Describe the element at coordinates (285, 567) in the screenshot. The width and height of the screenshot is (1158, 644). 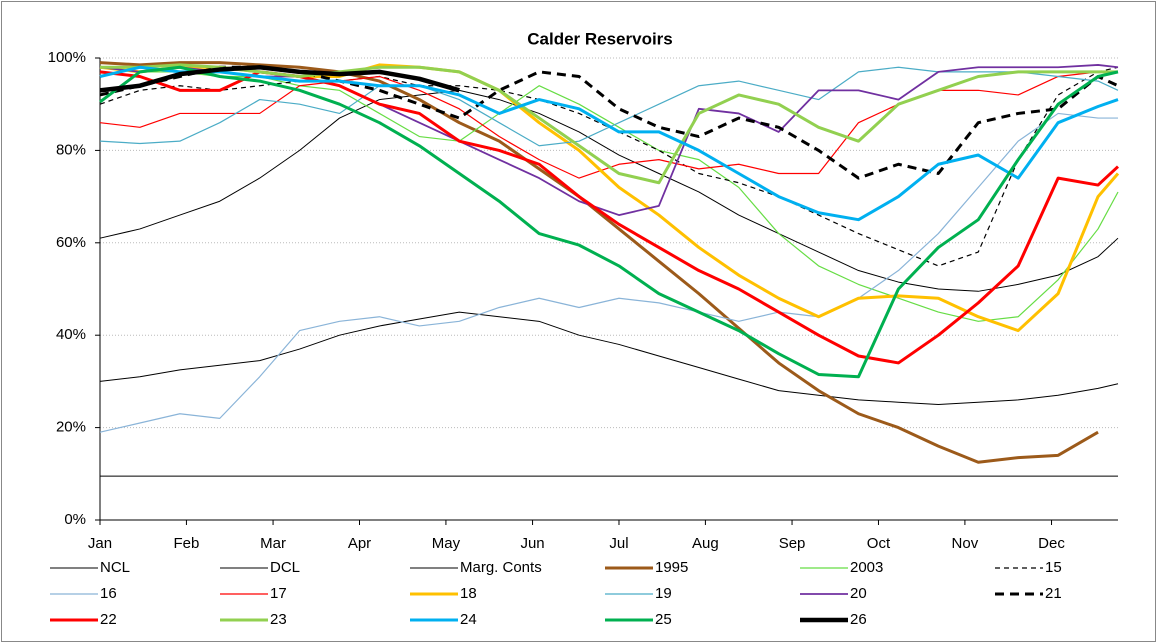
I see `legend-label: DCL` at that location.